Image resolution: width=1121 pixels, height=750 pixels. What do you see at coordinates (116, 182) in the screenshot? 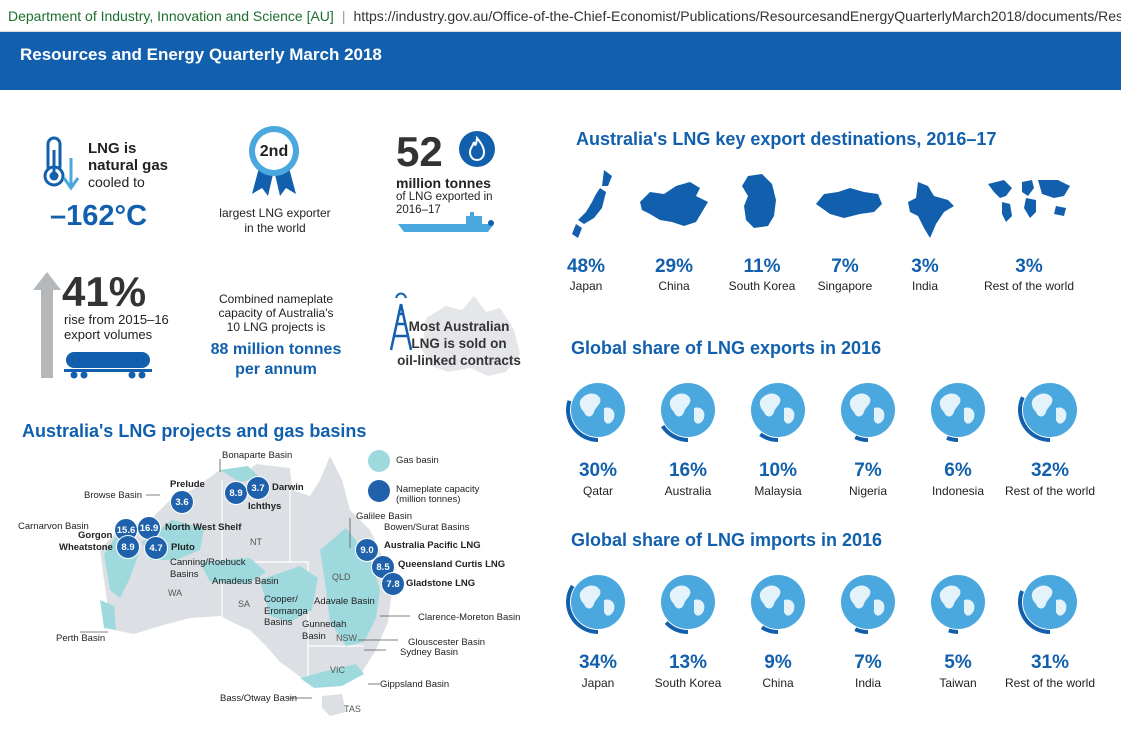
I see `lng-fact-line3: cooled to` at bounding box center [116, 182].